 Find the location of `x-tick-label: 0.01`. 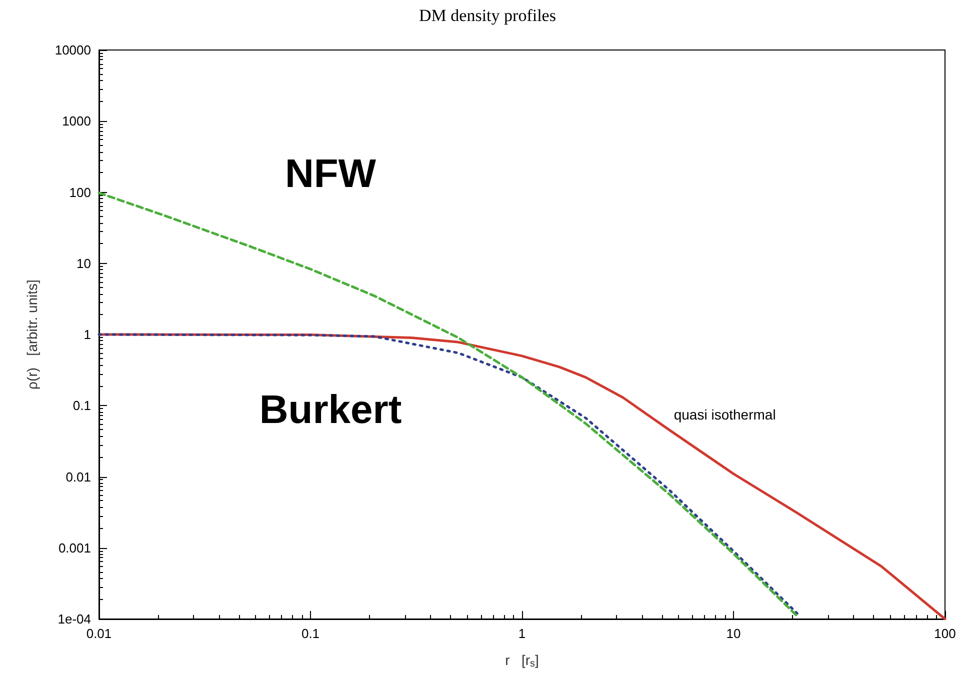

x-tick-label: 0.01 is located at coordinates (99, 633).